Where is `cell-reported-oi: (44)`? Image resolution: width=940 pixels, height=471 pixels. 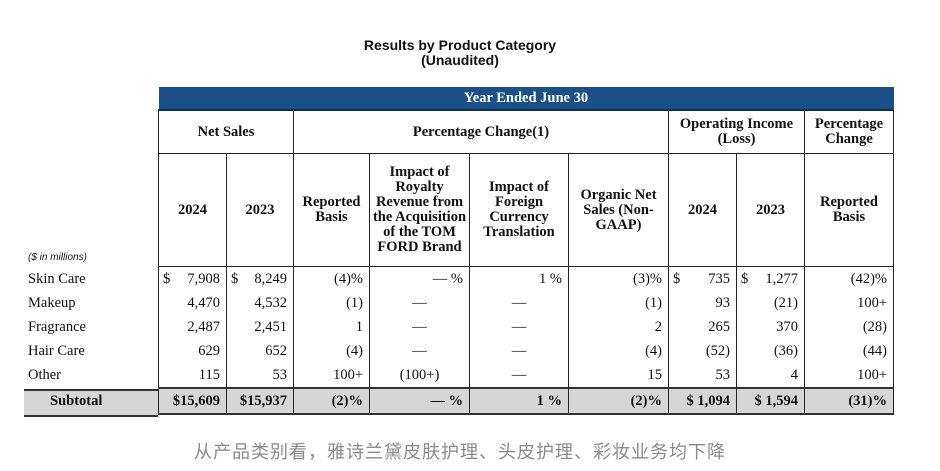
cell-reported-oi: (44) is located at coordinates (849, 351).